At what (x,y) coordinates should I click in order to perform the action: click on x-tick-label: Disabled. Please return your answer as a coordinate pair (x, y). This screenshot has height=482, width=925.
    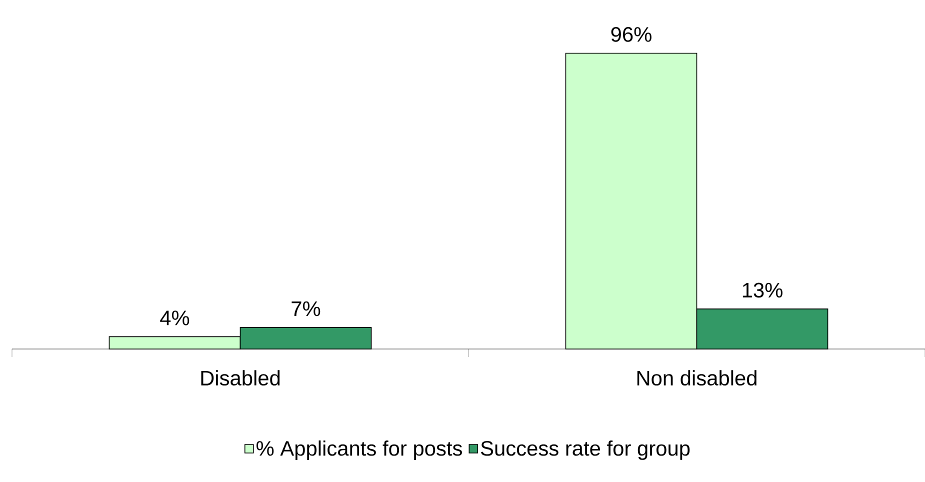
    Looking at the image, I should click on (240, 378).